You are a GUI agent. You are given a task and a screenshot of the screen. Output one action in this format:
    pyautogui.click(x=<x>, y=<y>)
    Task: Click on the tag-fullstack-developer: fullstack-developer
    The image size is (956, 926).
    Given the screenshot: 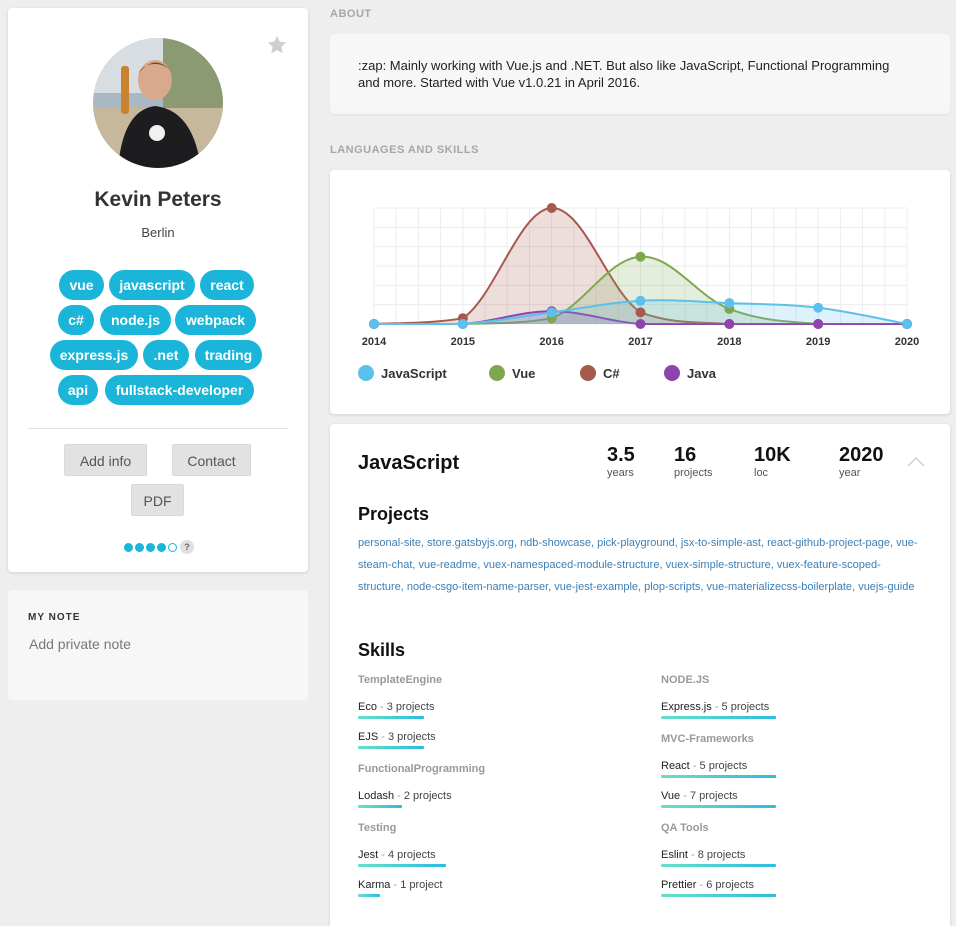 What is the action you would take?
    pyautogui.click(x=179, y=390)
    